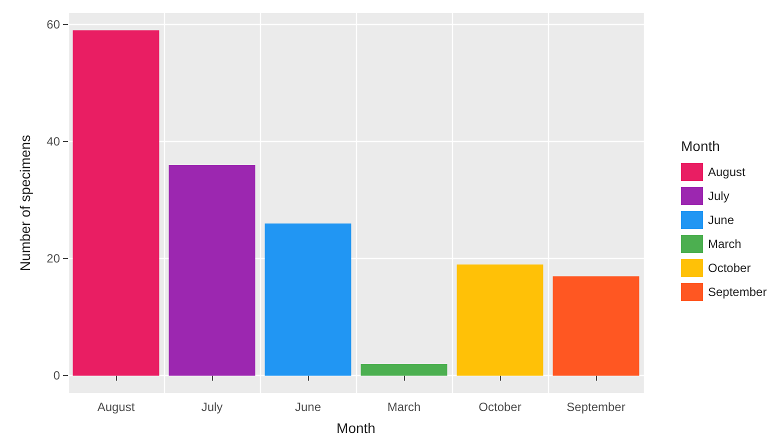  What do you see at coordinates (116, 407) in the screenshot?
I see `x-tick-label: August` at bounding box center [116, 407].